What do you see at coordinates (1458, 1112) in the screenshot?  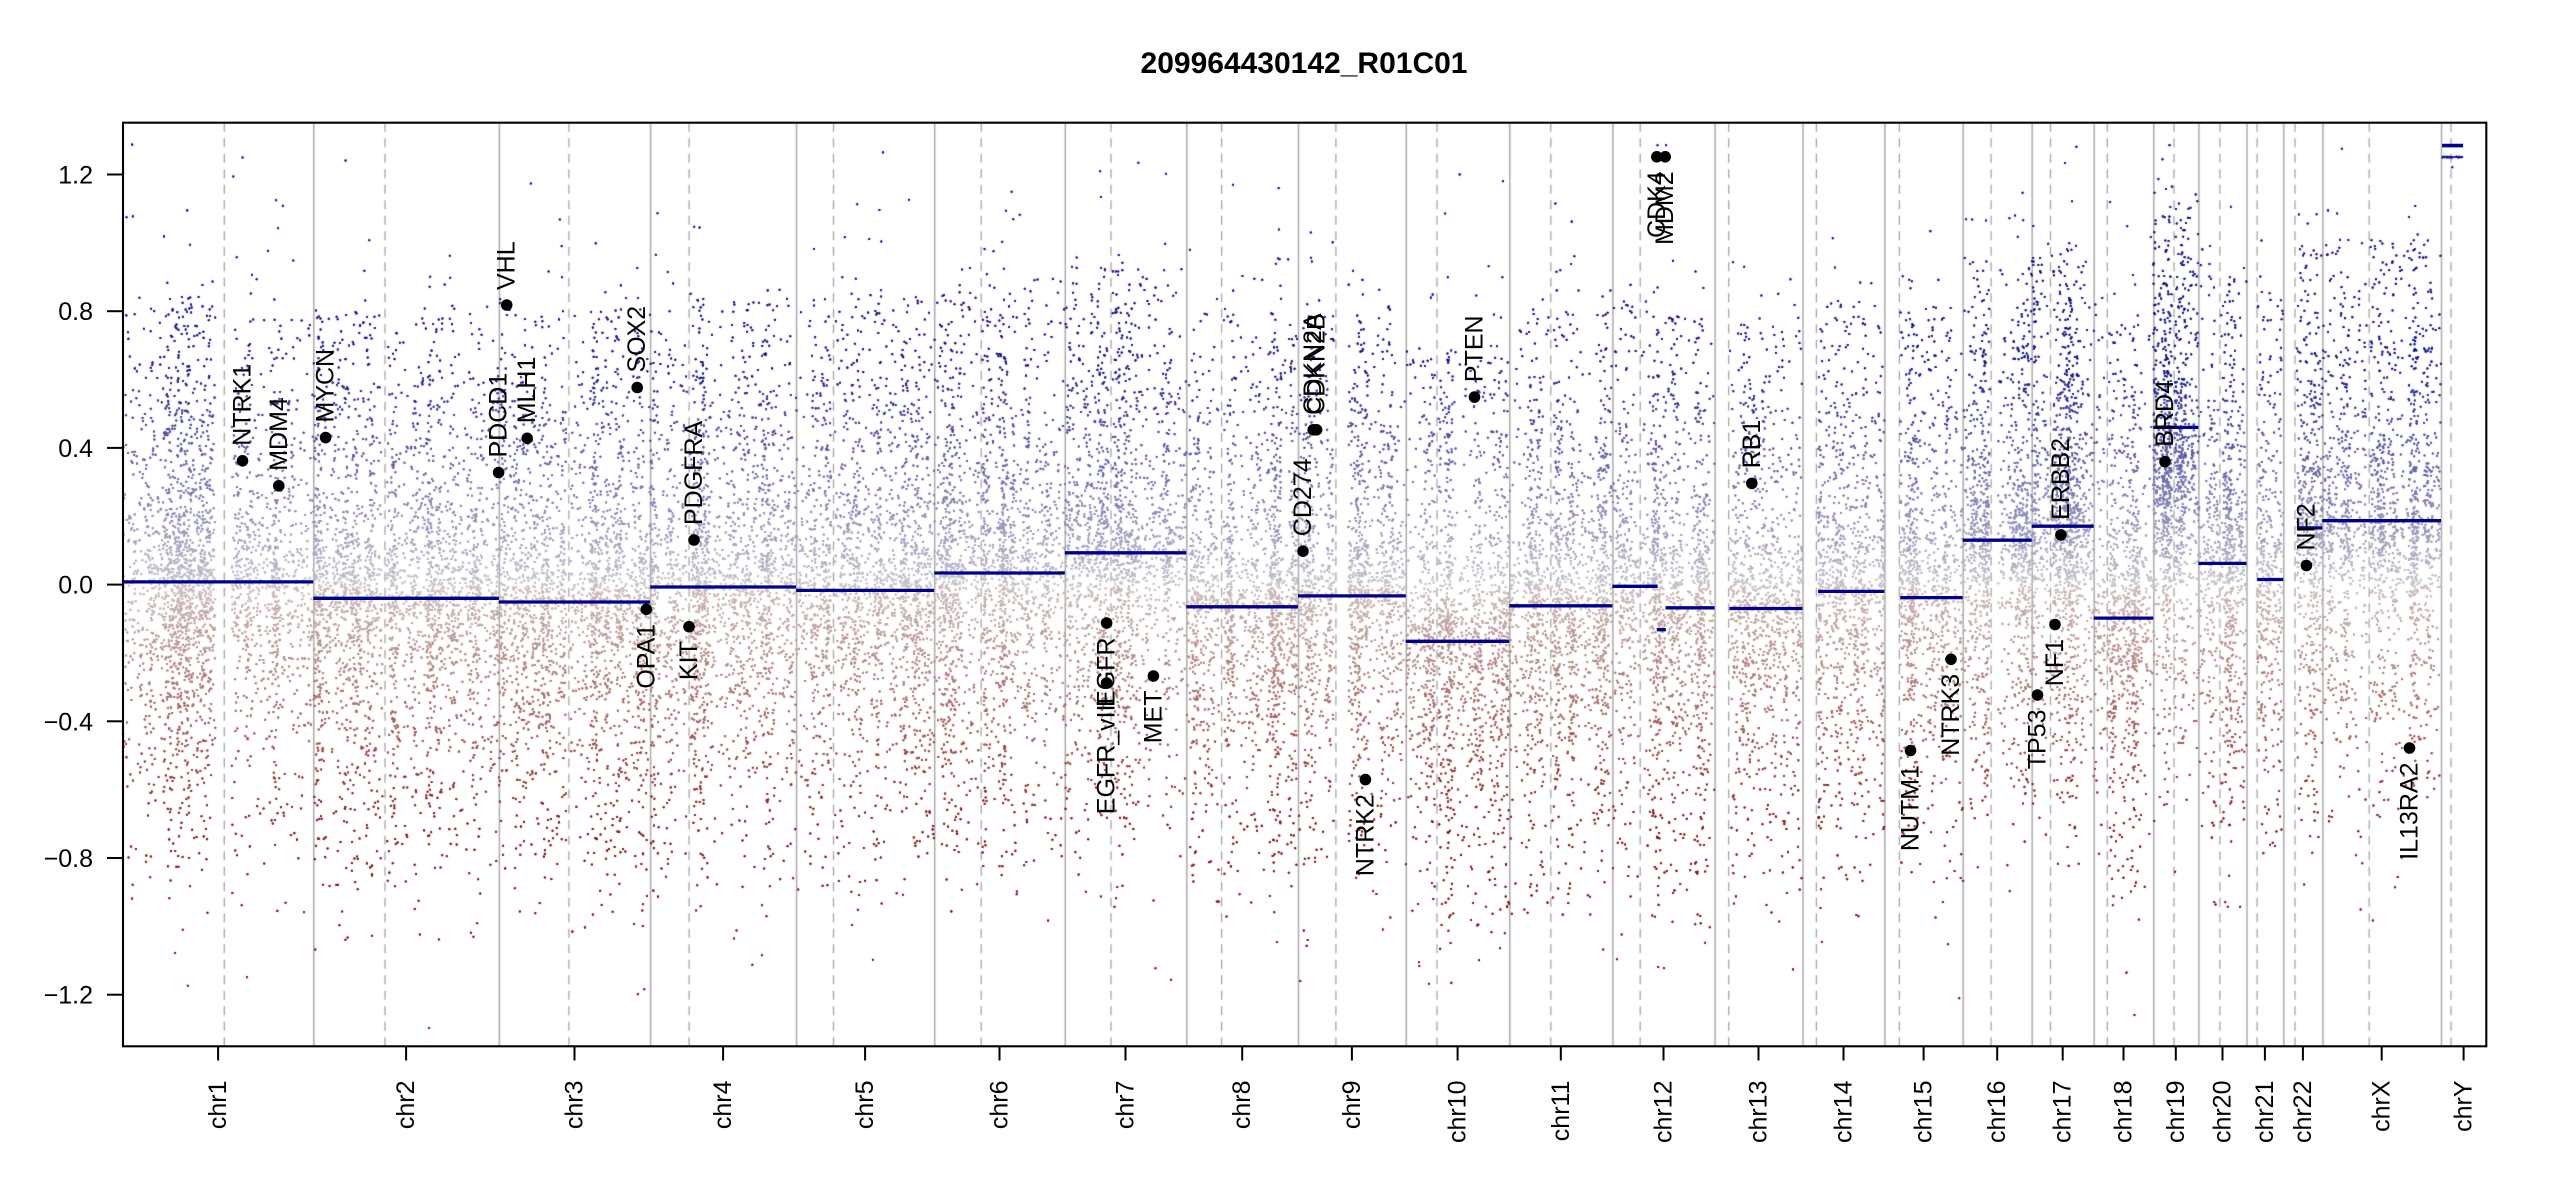 I see `svg-text: chr10` at bounding box center [1458, 1112].